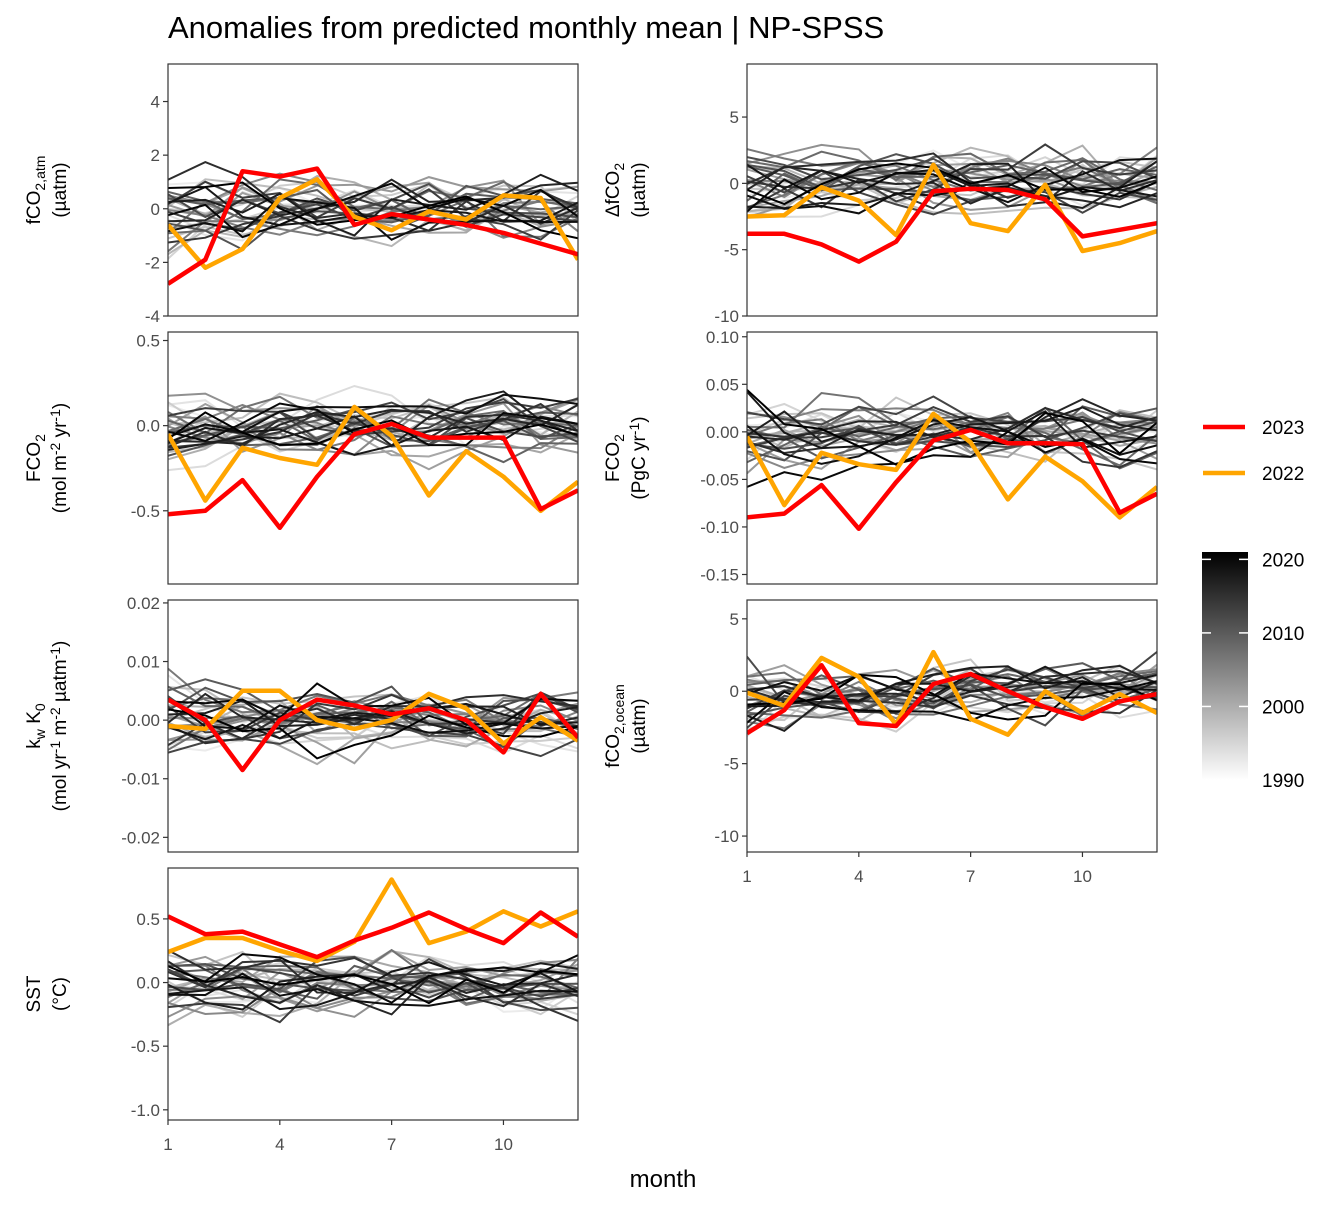 Image resolution: width=1344 pixels, height=1209 pixels. What do you see at coordinates (615, 726) in the screenshot?
I see `y-axis-label: fCO2,ocean` at bounding box center [615, 726].